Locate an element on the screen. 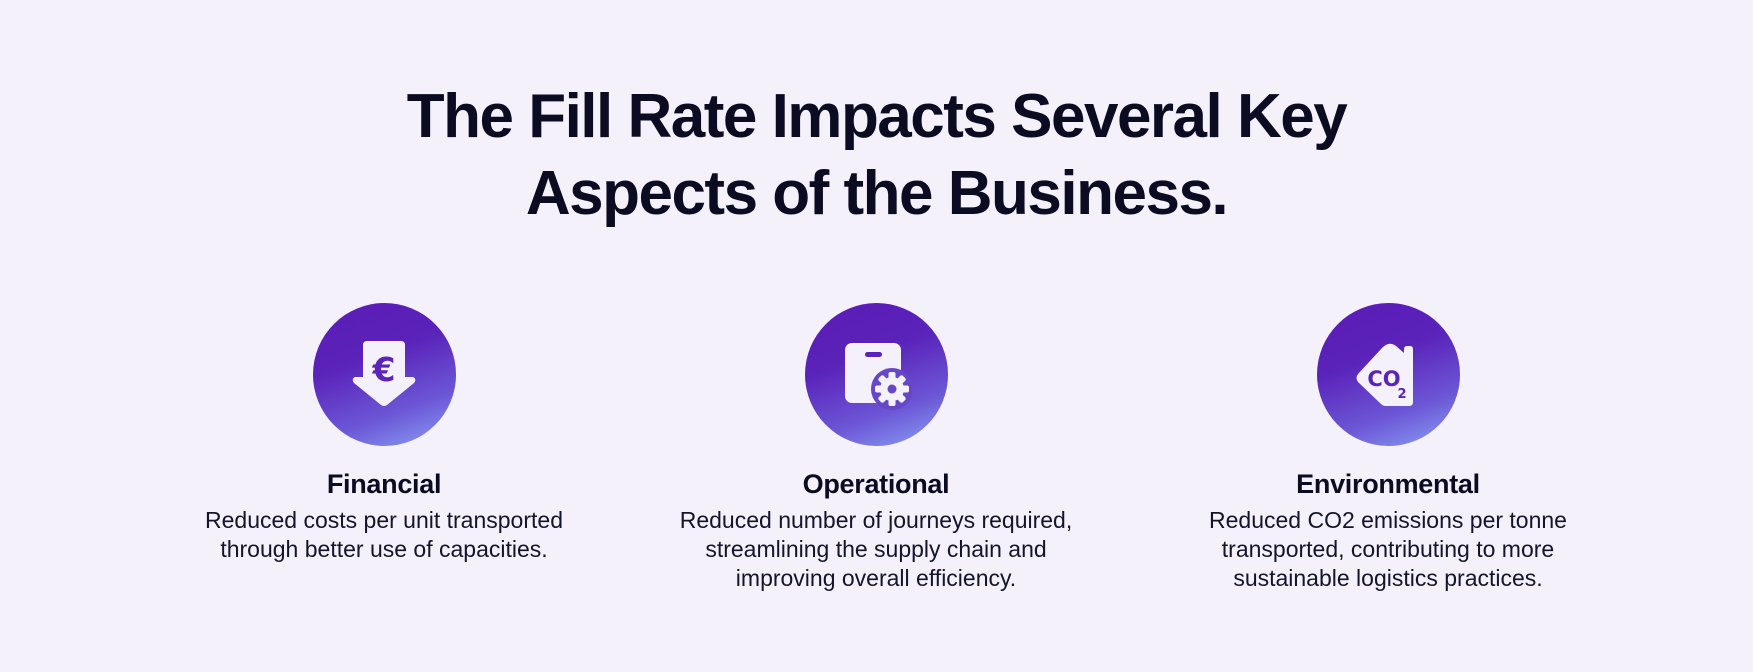  financial-badge: € is located at coordinates (384, 374).